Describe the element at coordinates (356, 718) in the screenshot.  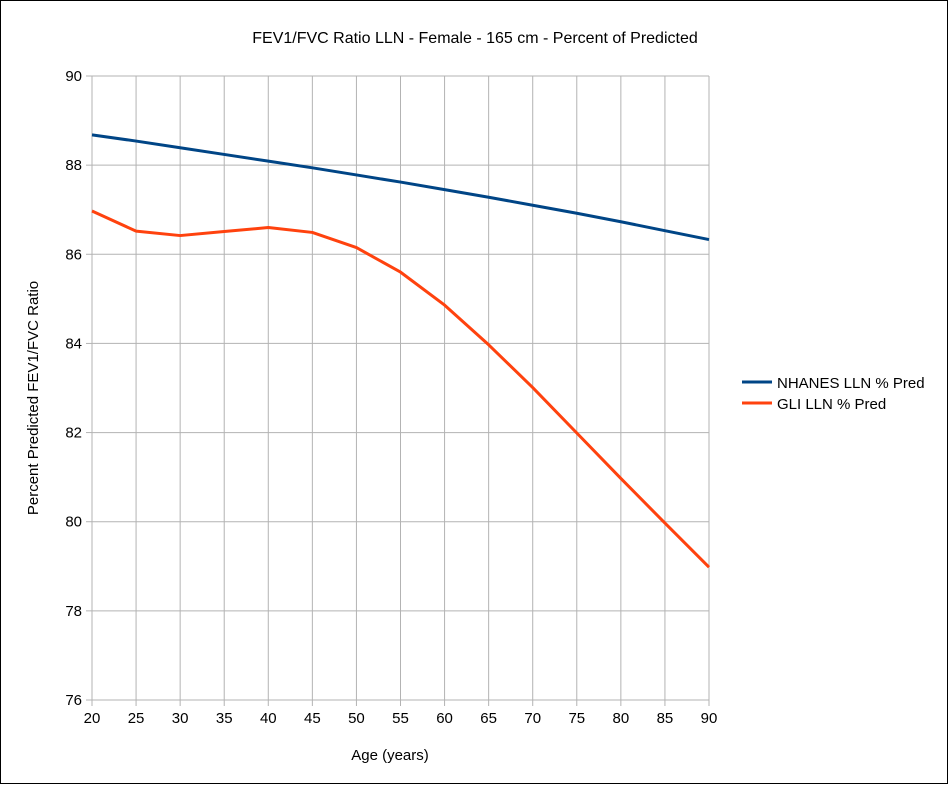
I see `x-tick-label: 50` at that location.